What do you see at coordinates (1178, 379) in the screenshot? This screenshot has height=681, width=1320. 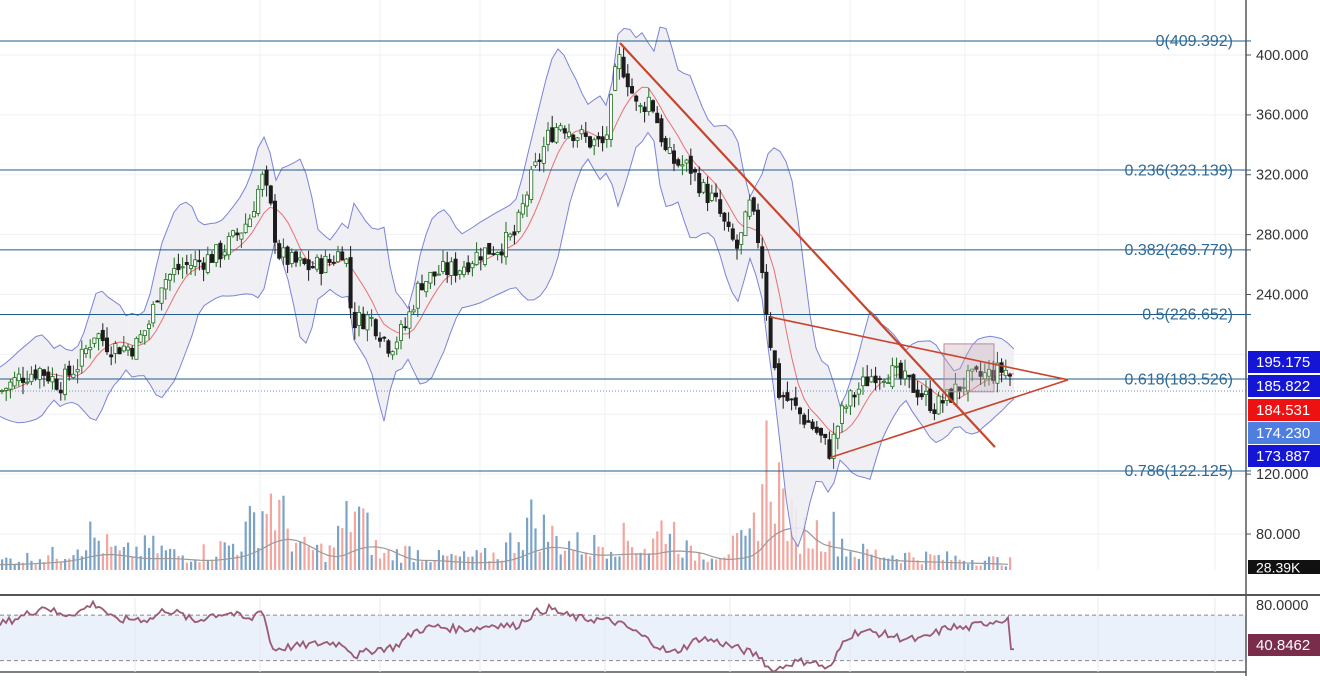 I see `fib-level-label-4: 0.618(183.526)` at bounding box center [1178, 379].